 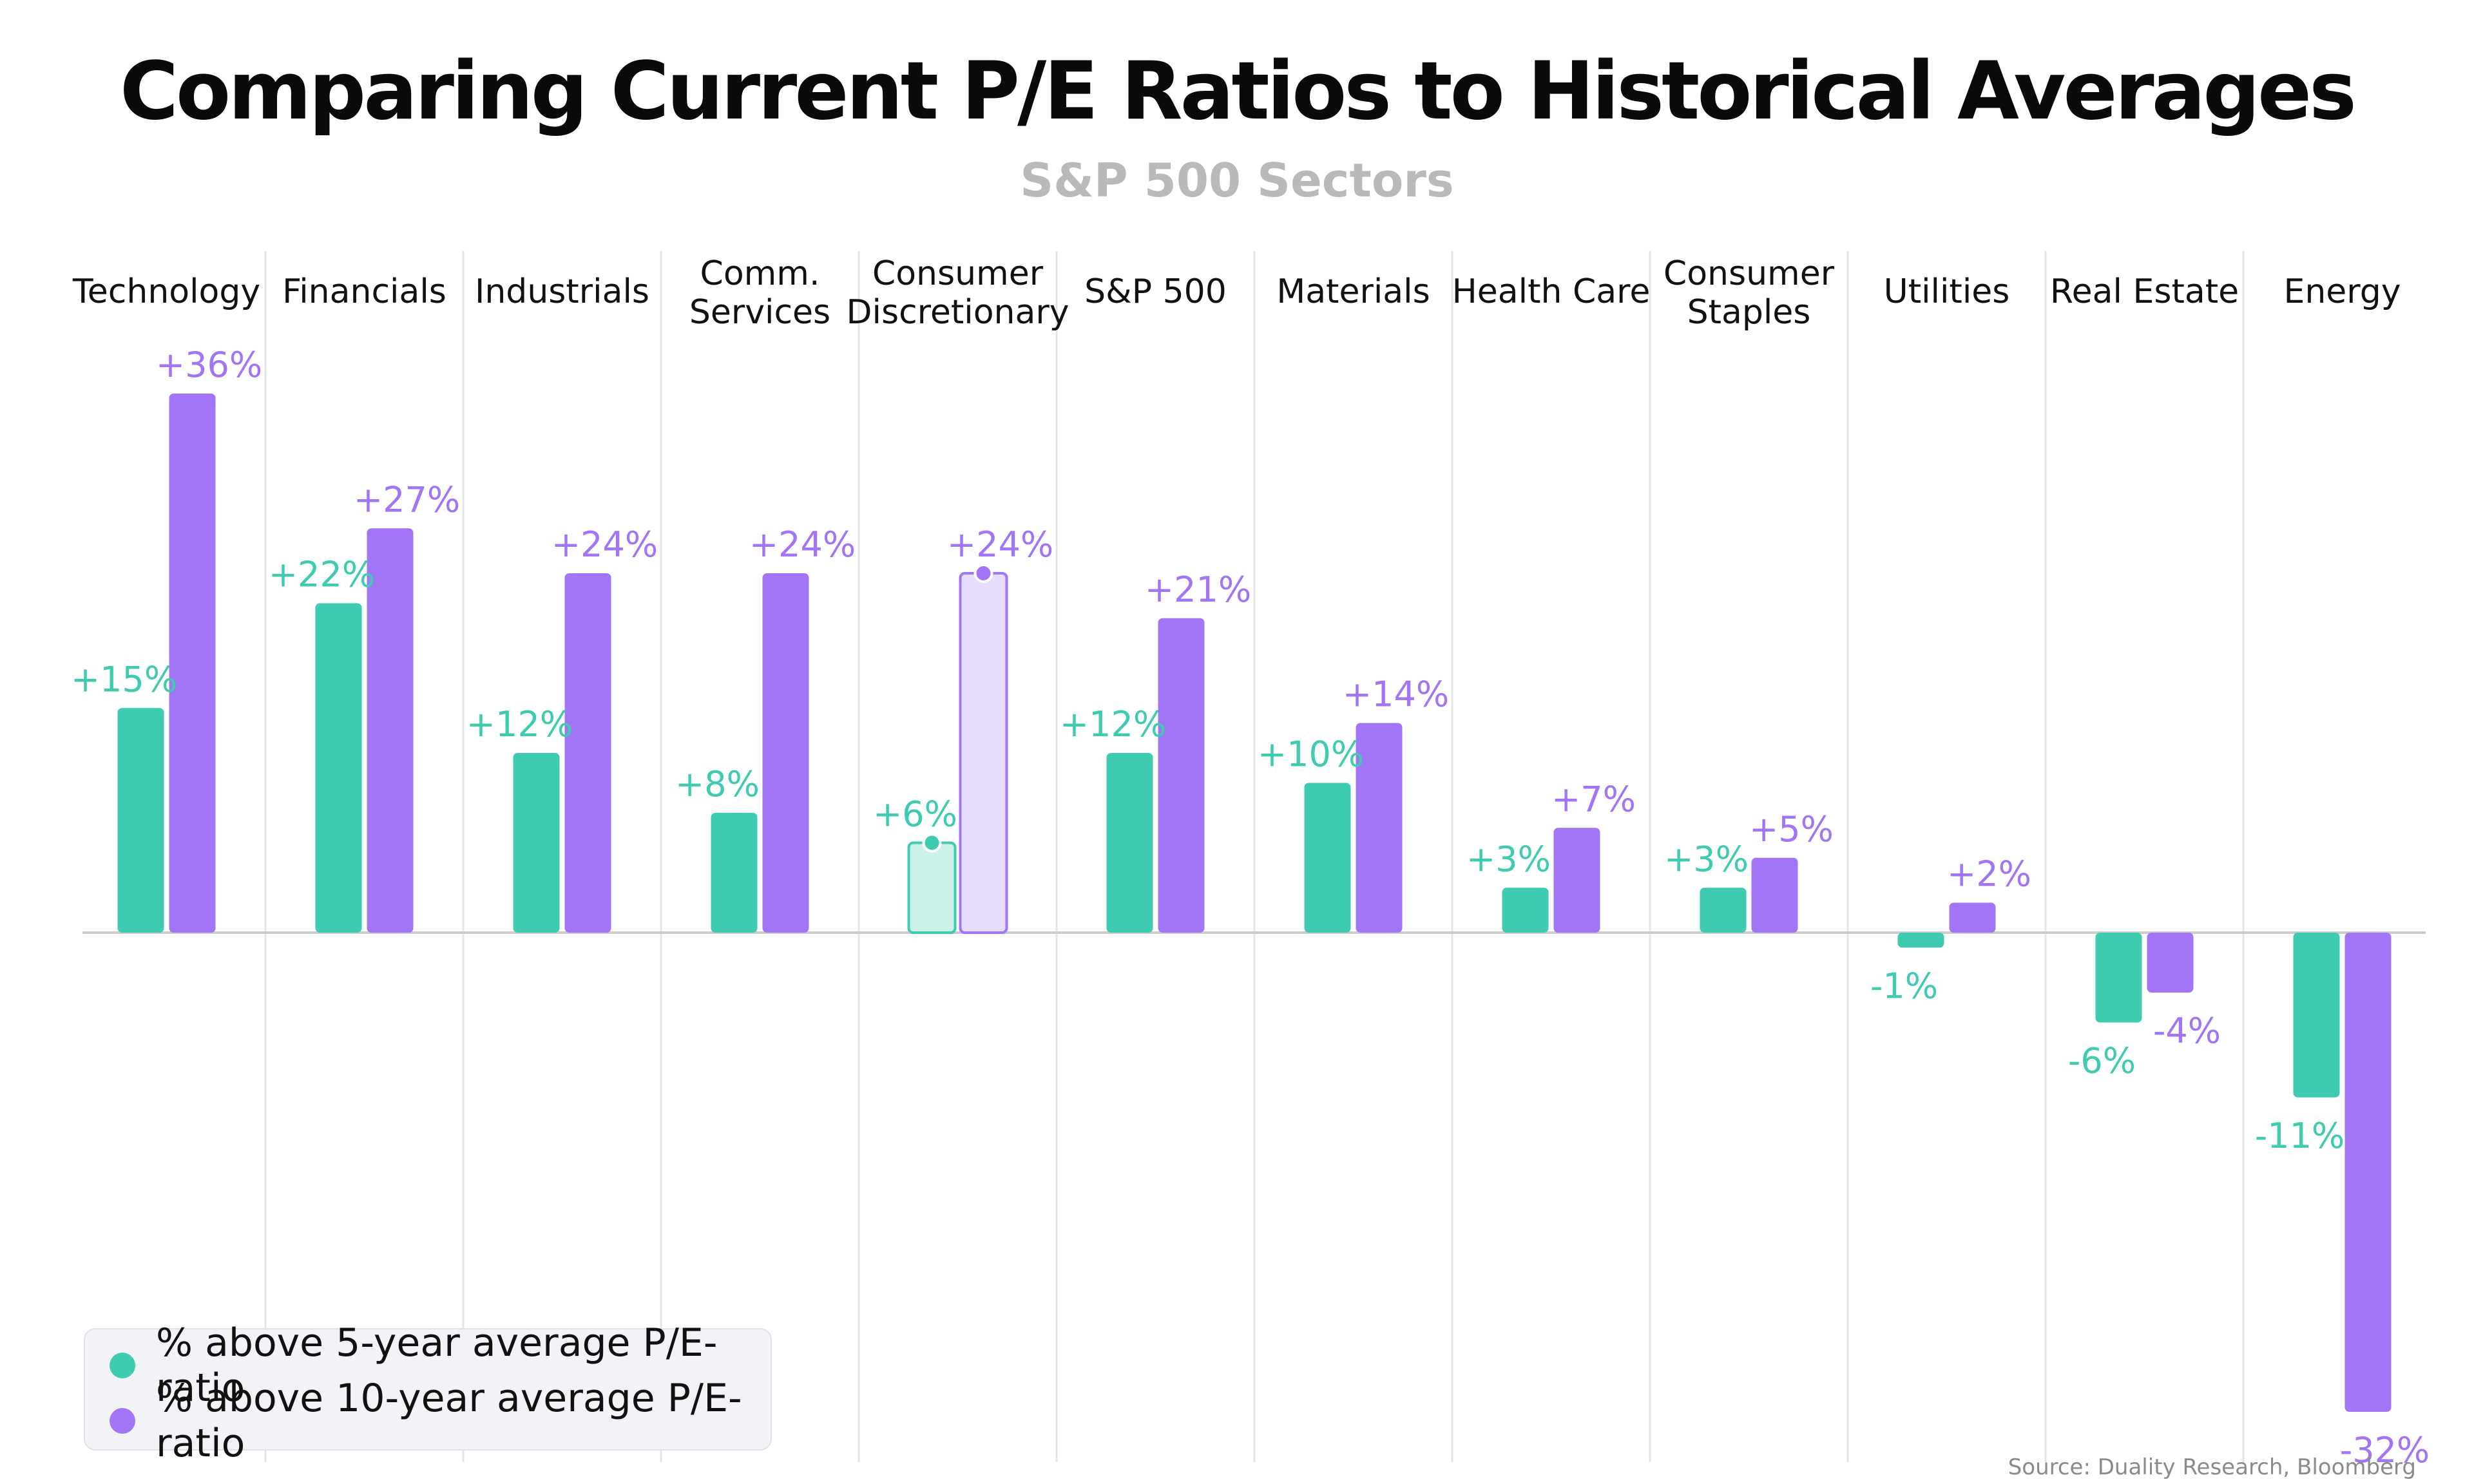 I want to click on data-label-five-year: -6%, so click(x=2102, y=1061).